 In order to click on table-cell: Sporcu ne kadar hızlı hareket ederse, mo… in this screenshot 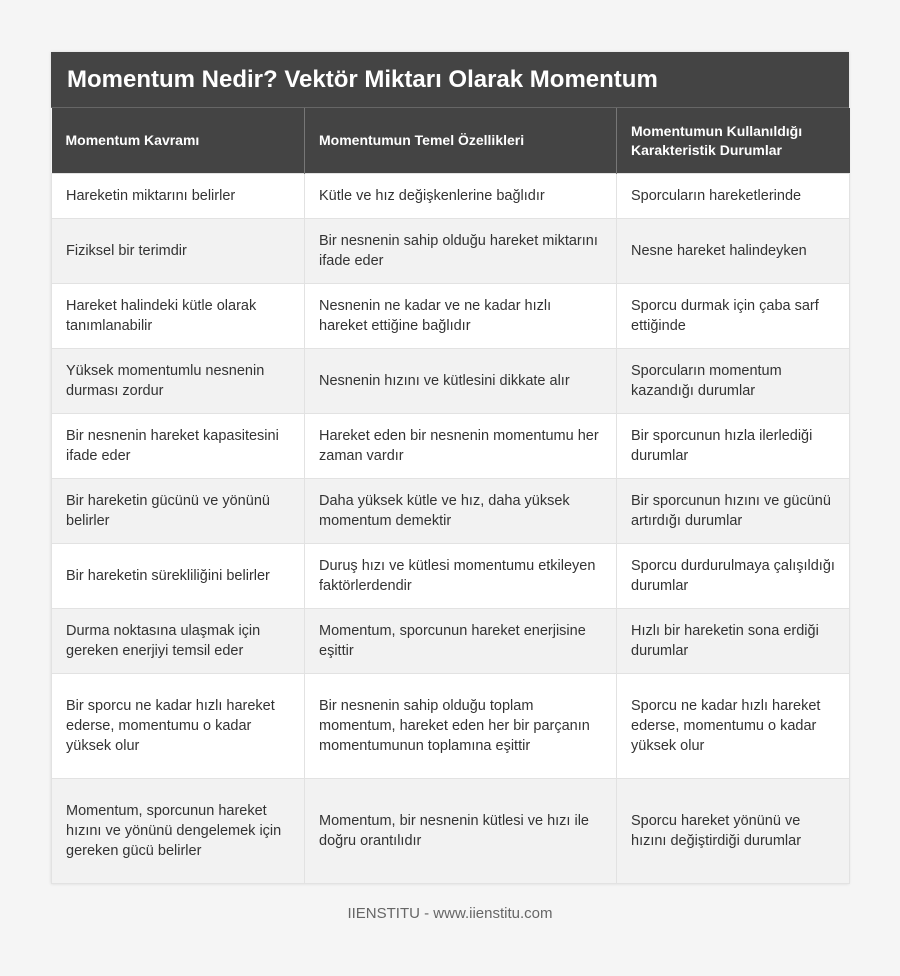, I will do `click(733, 726)`.